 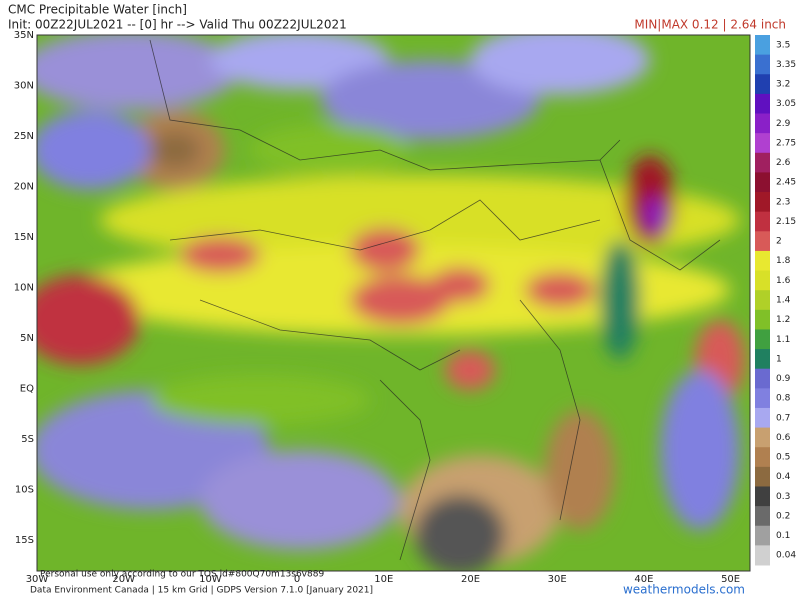 I want to click on colorbar-label: 2.3, so click(x=783, y=202).